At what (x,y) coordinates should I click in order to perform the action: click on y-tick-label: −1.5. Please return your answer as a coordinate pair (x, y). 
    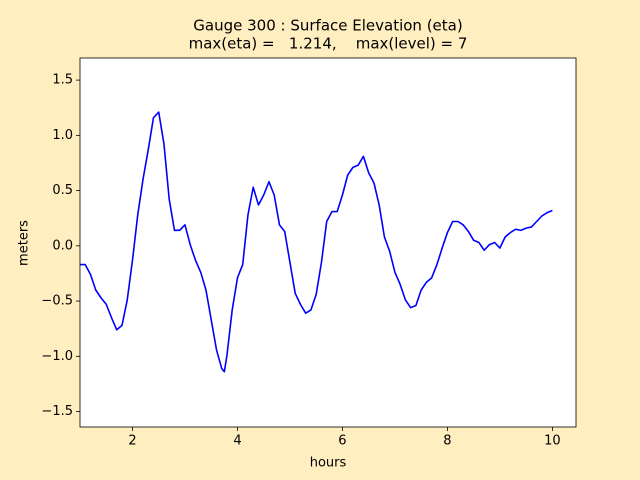
    Looking at the image, I should click on (57, 411).